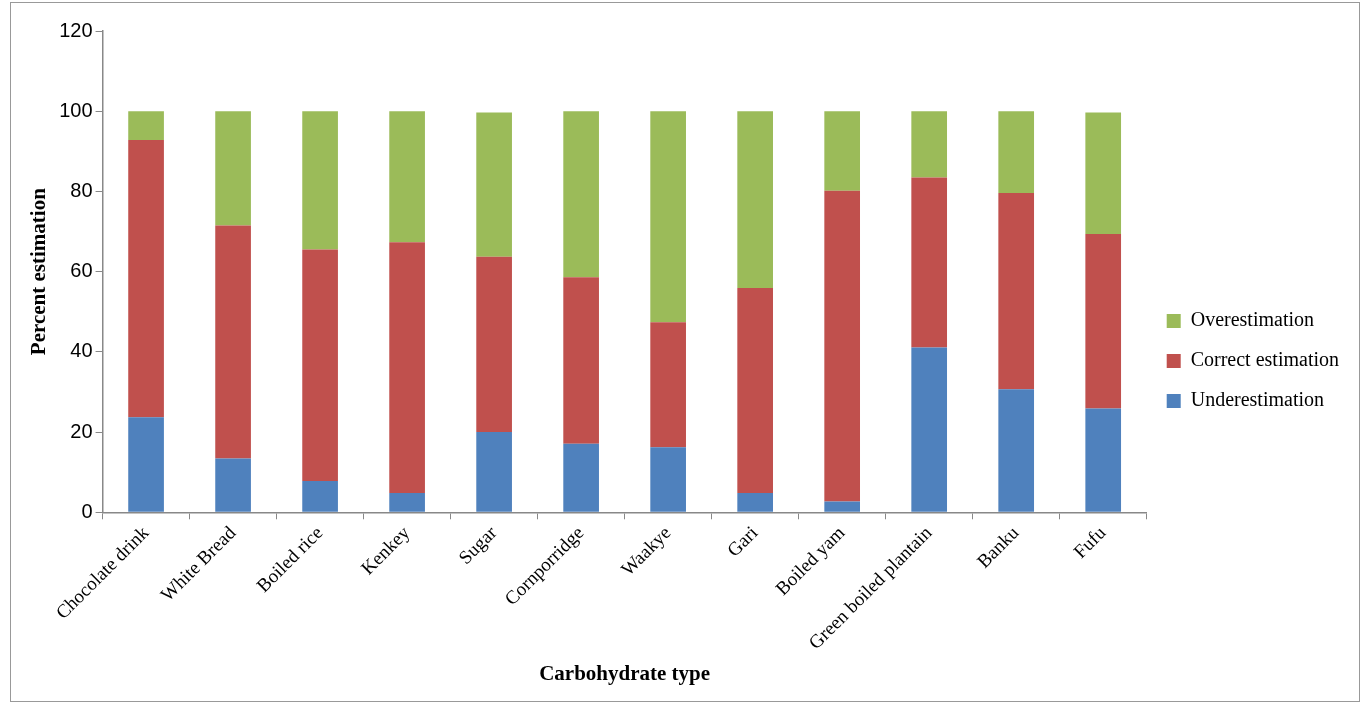 The height and width of the screenshot is (706, 1371). What do you see at coordinates (625, 672) in the screenshot?
I see `x-axis-title: Carbohydrate type` at bounding box center [625, 672].